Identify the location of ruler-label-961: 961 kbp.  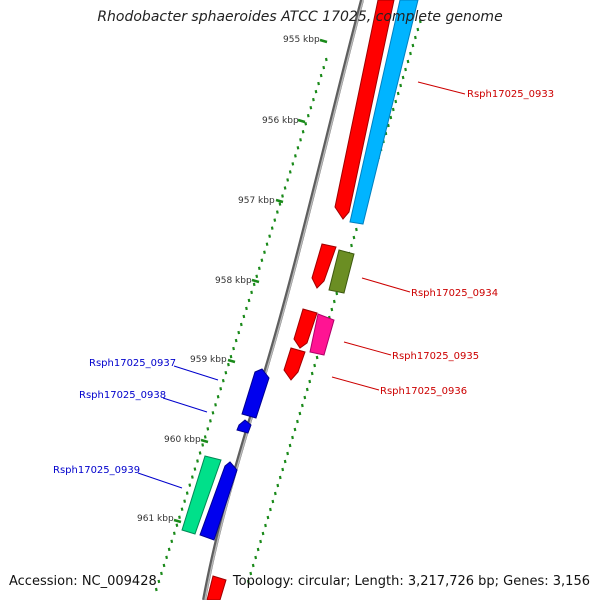
(155, 519).